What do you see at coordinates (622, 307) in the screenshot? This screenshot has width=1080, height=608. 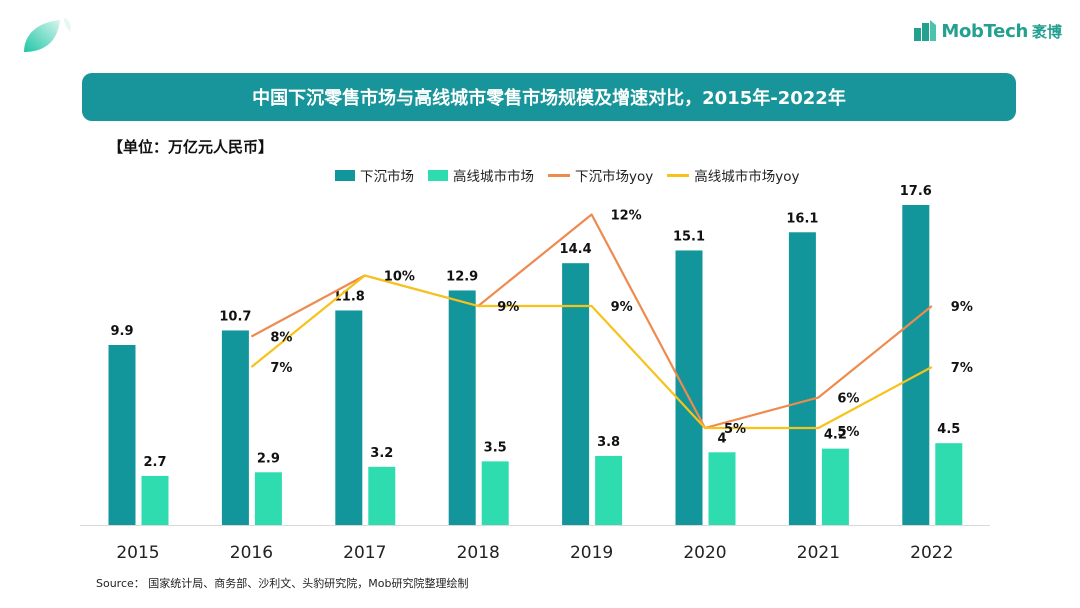 I see `yoy-label-high-2019: 9%` at bounding box center [622, 307].